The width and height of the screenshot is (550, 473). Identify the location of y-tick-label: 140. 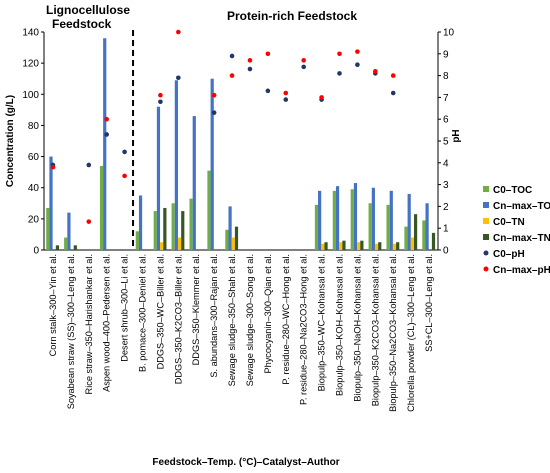
(30, 33).